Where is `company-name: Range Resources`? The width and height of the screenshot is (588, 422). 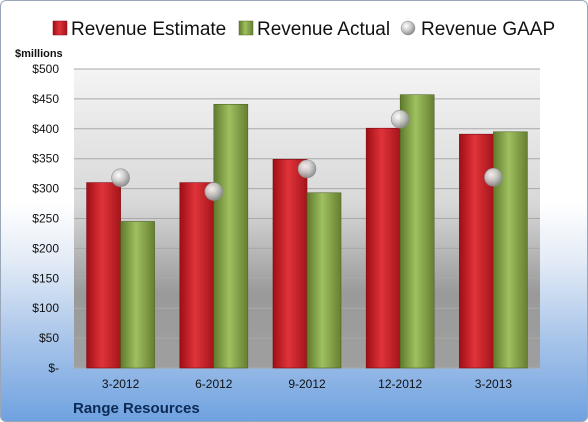 company-name: Range Resources is located at coordinates (136, 408).